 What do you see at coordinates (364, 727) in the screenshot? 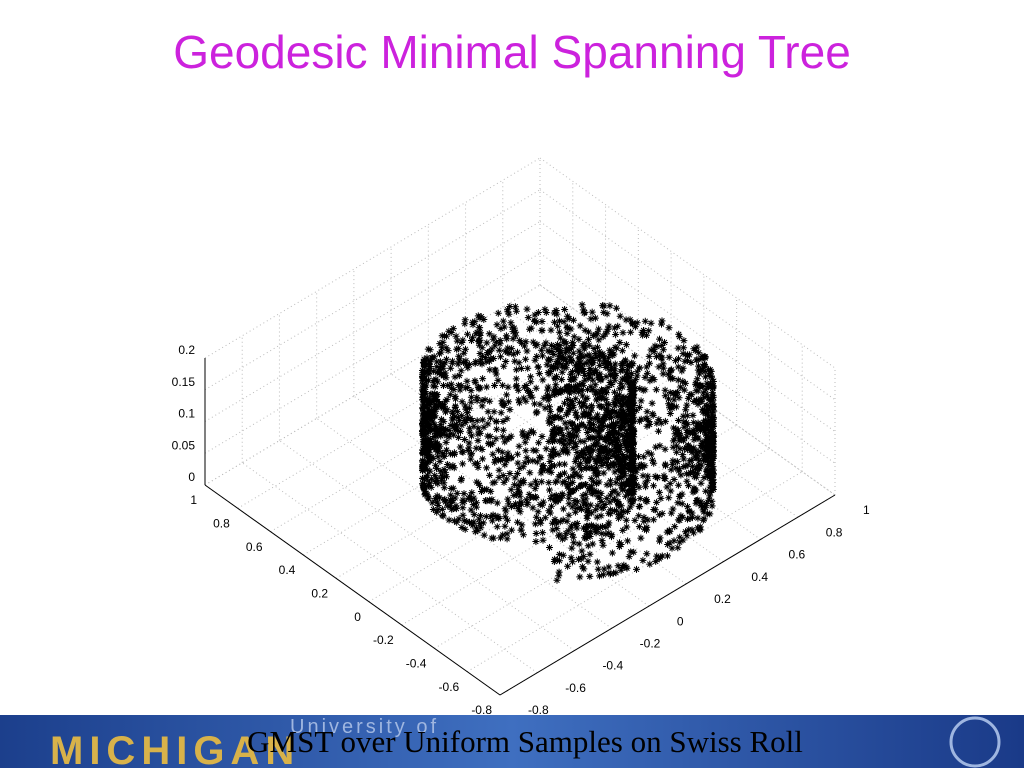
I see `logo-top: University of` at bounding box center [364, 727].